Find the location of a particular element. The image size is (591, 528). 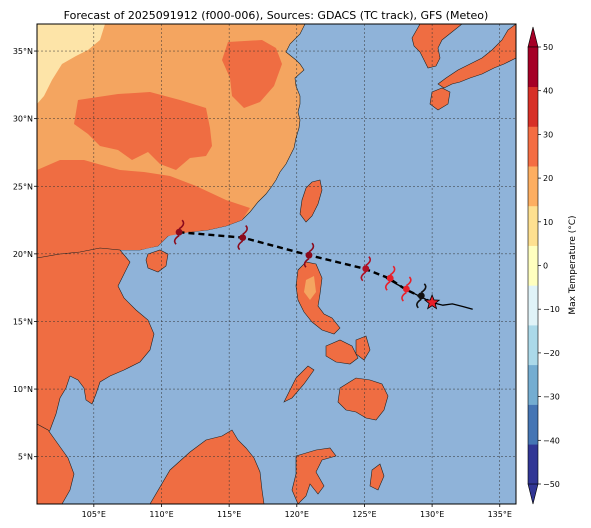

land-mindanao is located at coordinates (363, 399).